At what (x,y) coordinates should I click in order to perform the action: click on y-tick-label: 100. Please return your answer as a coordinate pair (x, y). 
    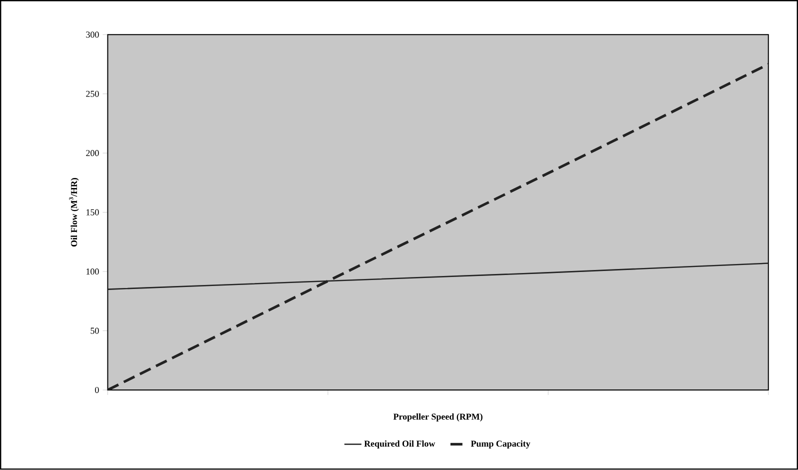
    Looking at the image, I should click on (92, 271).